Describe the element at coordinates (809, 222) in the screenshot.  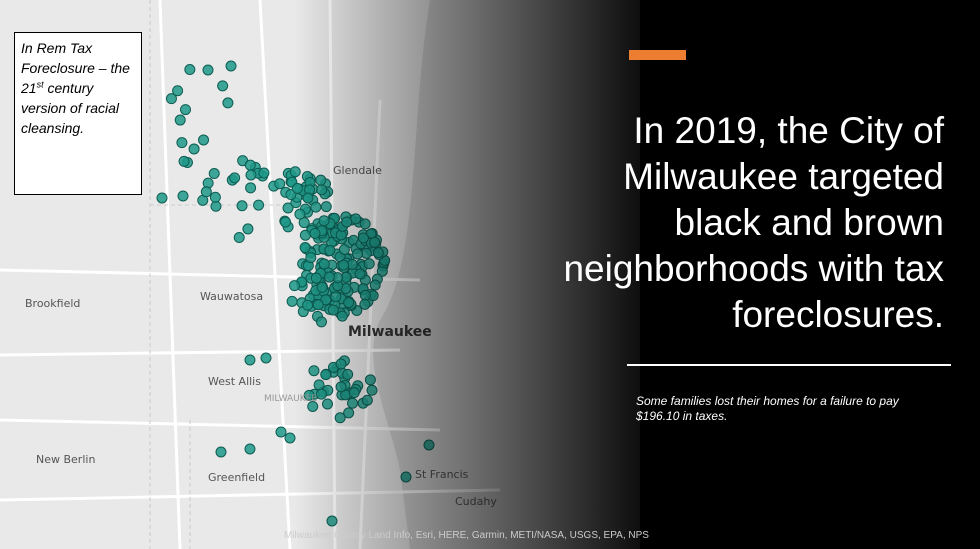
I see `headline-line: black and brown` at that location.